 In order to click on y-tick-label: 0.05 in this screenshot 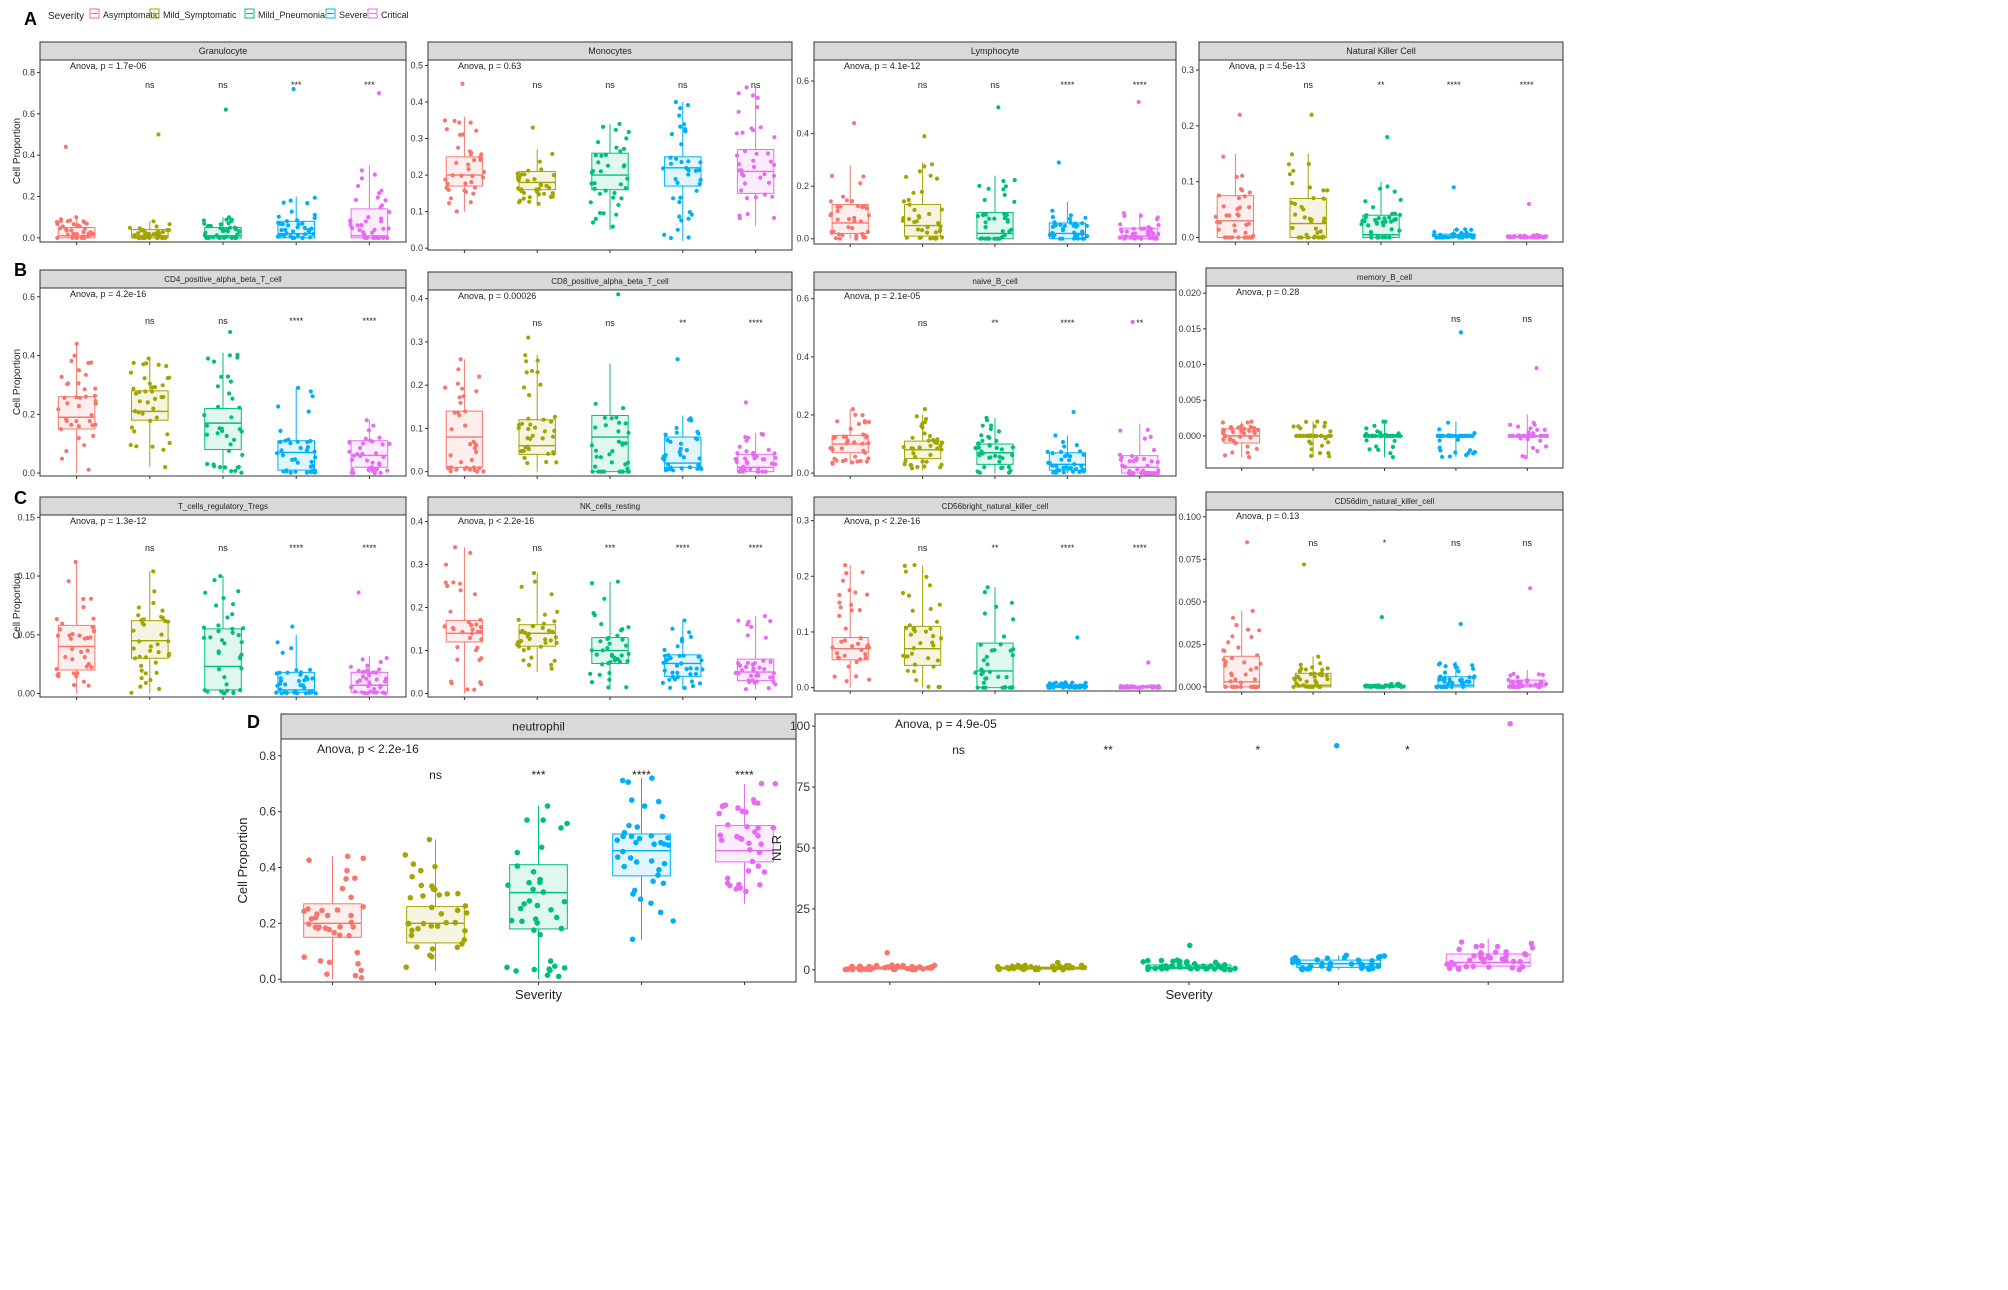, I will do `click(26, 635)`.